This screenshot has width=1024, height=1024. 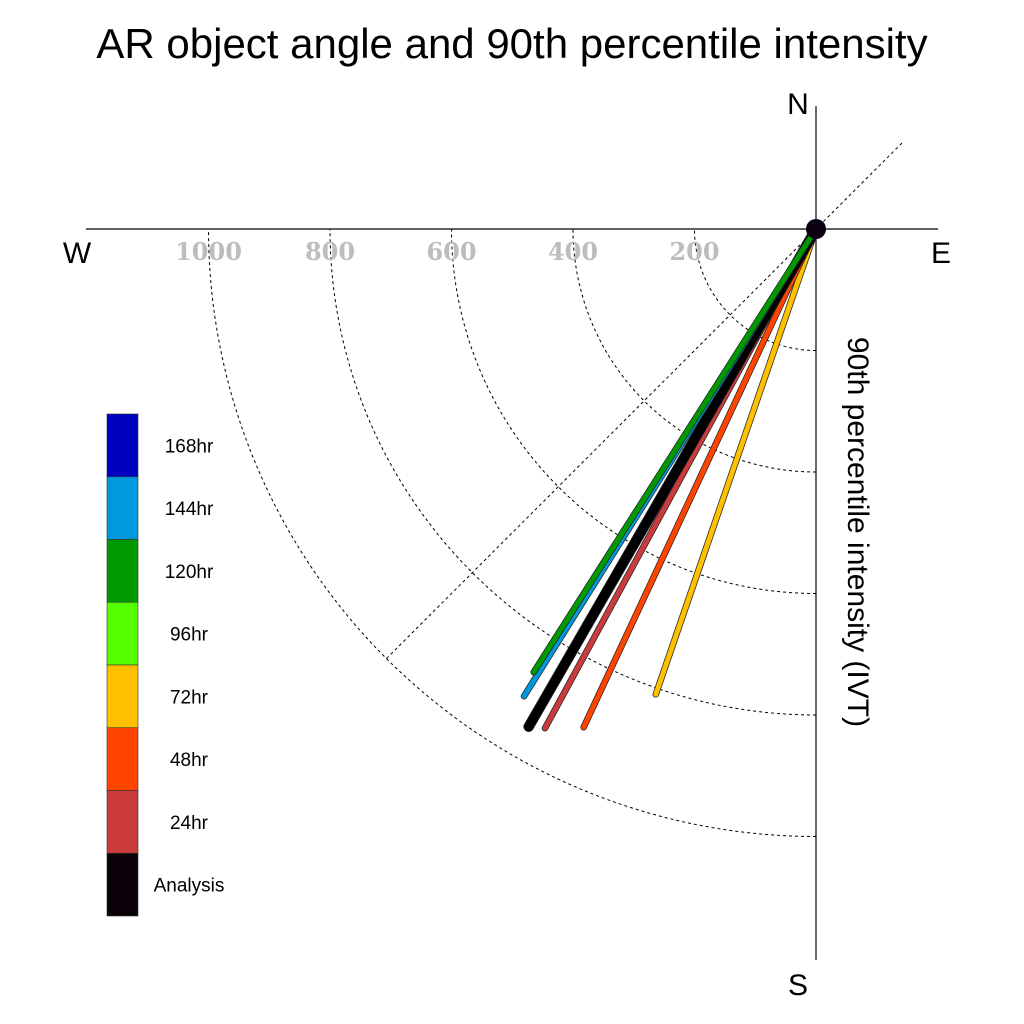 What do you see at coordinates (122, 571) in the screenshot?
I see `legend-swatch-120hr` at bounding box center [122, 571].